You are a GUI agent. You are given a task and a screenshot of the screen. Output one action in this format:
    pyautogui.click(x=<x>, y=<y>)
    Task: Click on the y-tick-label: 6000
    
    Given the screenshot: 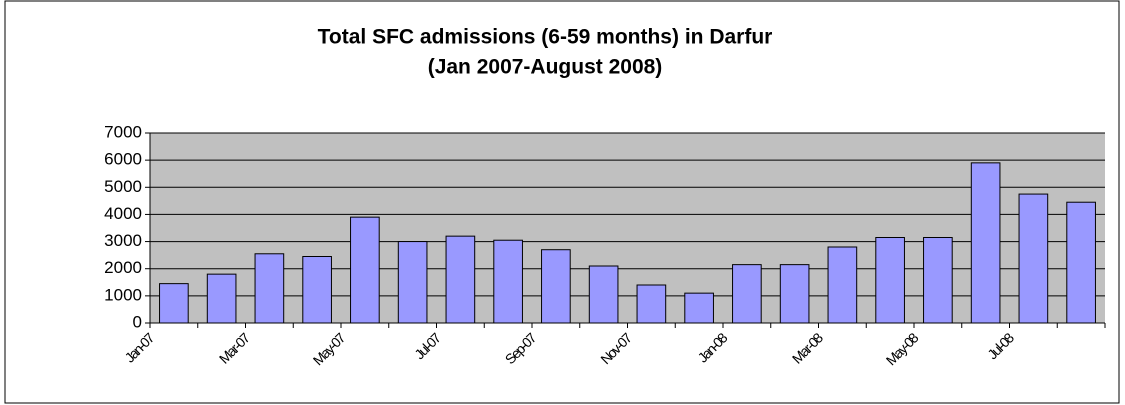 What is the action you would take?
    pyautogui.click(x=123, y=159)
    